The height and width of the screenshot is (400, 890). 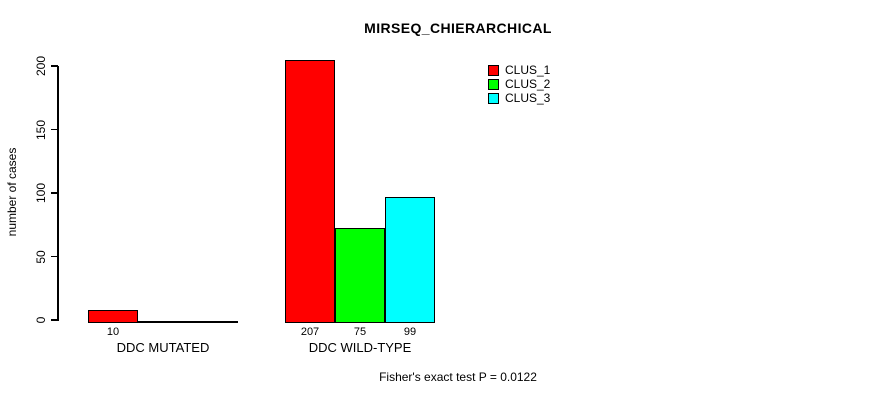 What do you see at coordinates (41, 320) in the screenshot?
I see `y-axis-tick-label: 0` at bounding box center [41, 320].